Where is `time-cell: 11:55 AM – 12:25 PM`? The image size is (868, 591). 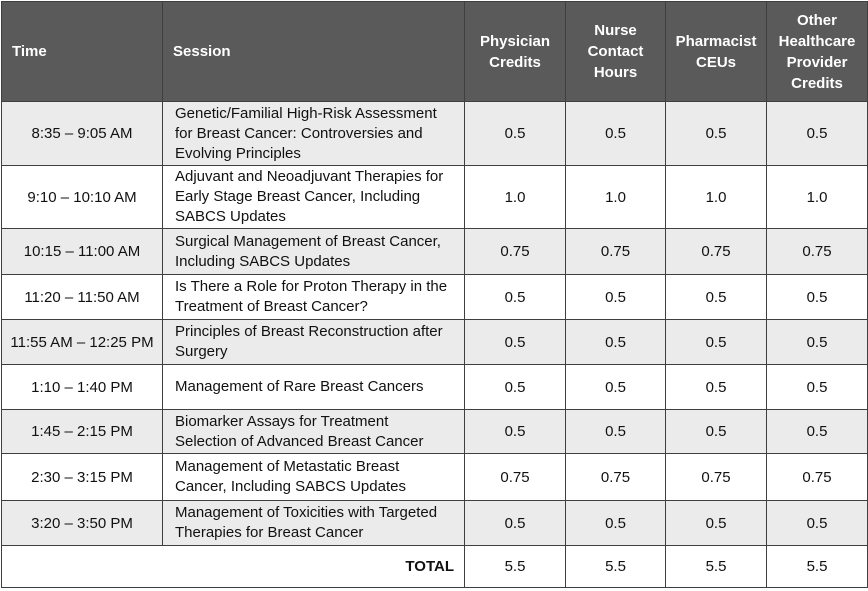
time-cell: 11:55 AM – 12:25 PM is located at coordinates (82, 342).